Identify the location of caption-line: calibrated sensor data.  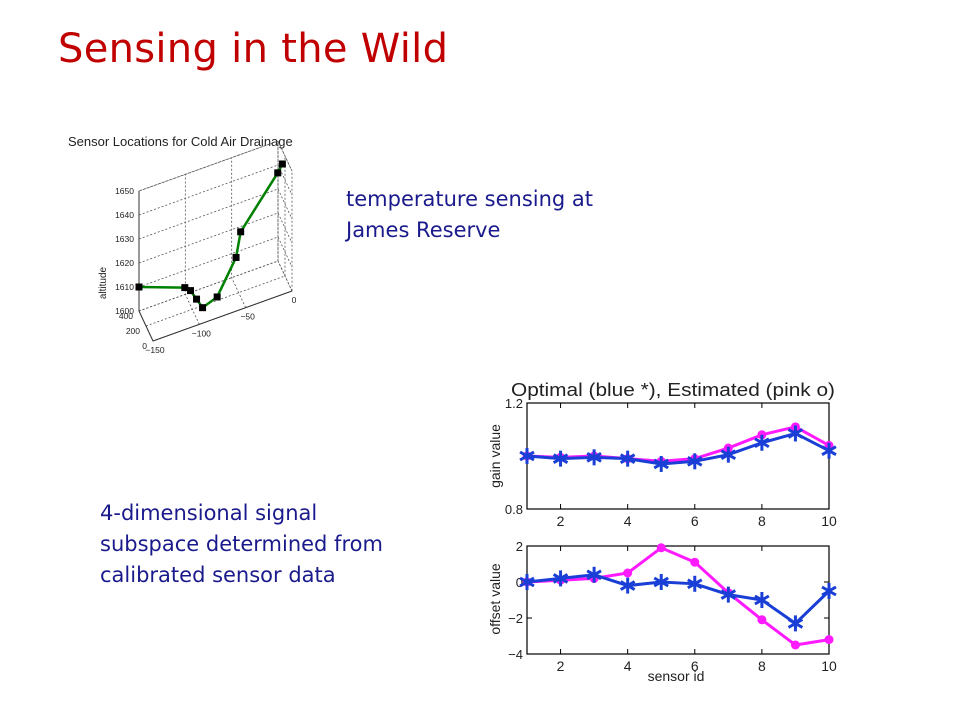
(218, 575).